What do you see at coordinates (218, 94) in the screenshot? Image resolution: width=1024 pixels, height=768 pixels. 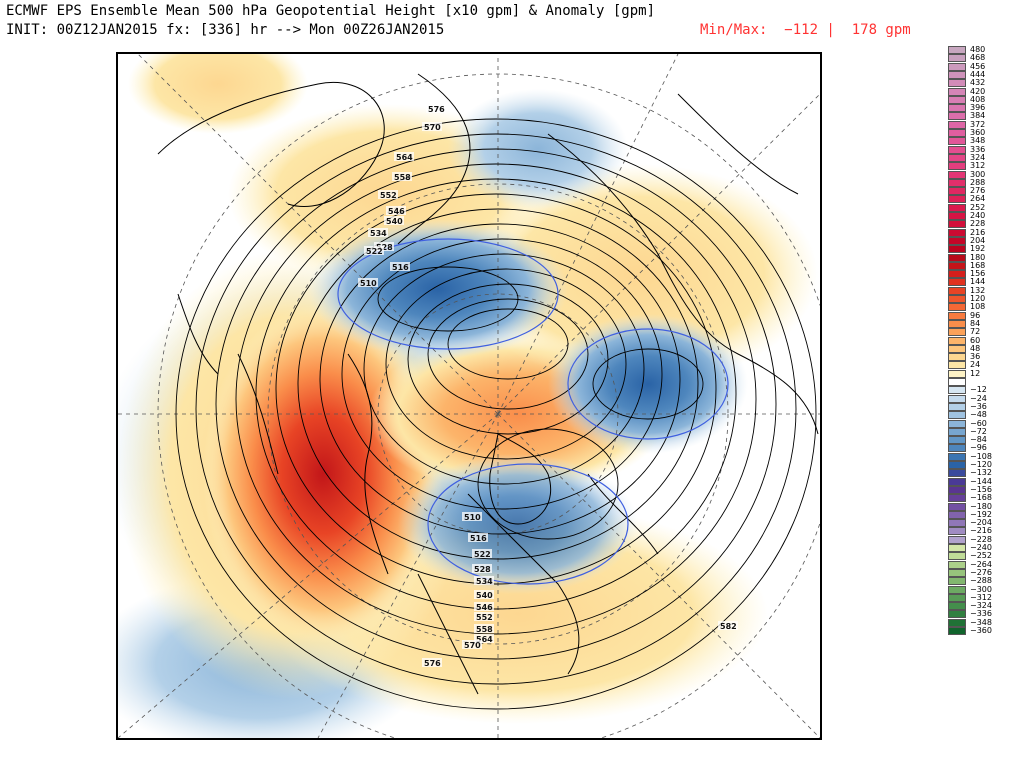 I see `anomaly-pos-south-atlantic` at bounding box center [218, 94].